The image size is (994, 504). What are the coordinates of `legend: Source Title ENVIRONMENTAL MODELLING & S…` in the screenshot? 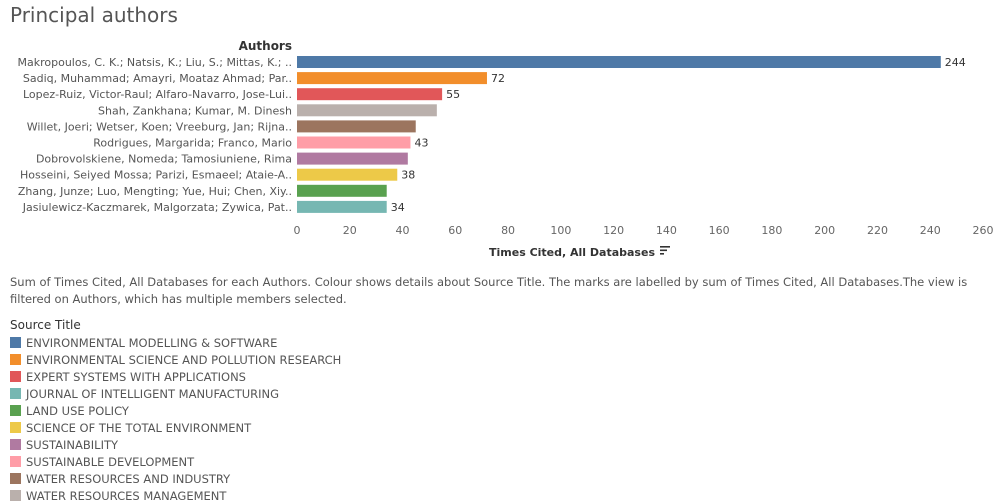 It's located at (175, 411).